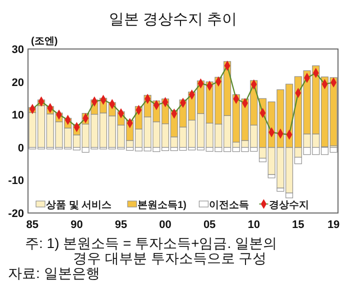  What do you see at coordinates (18, 50) in the screenshot?
I see `y-tick-label: 30` at bounding box center [18, 50].